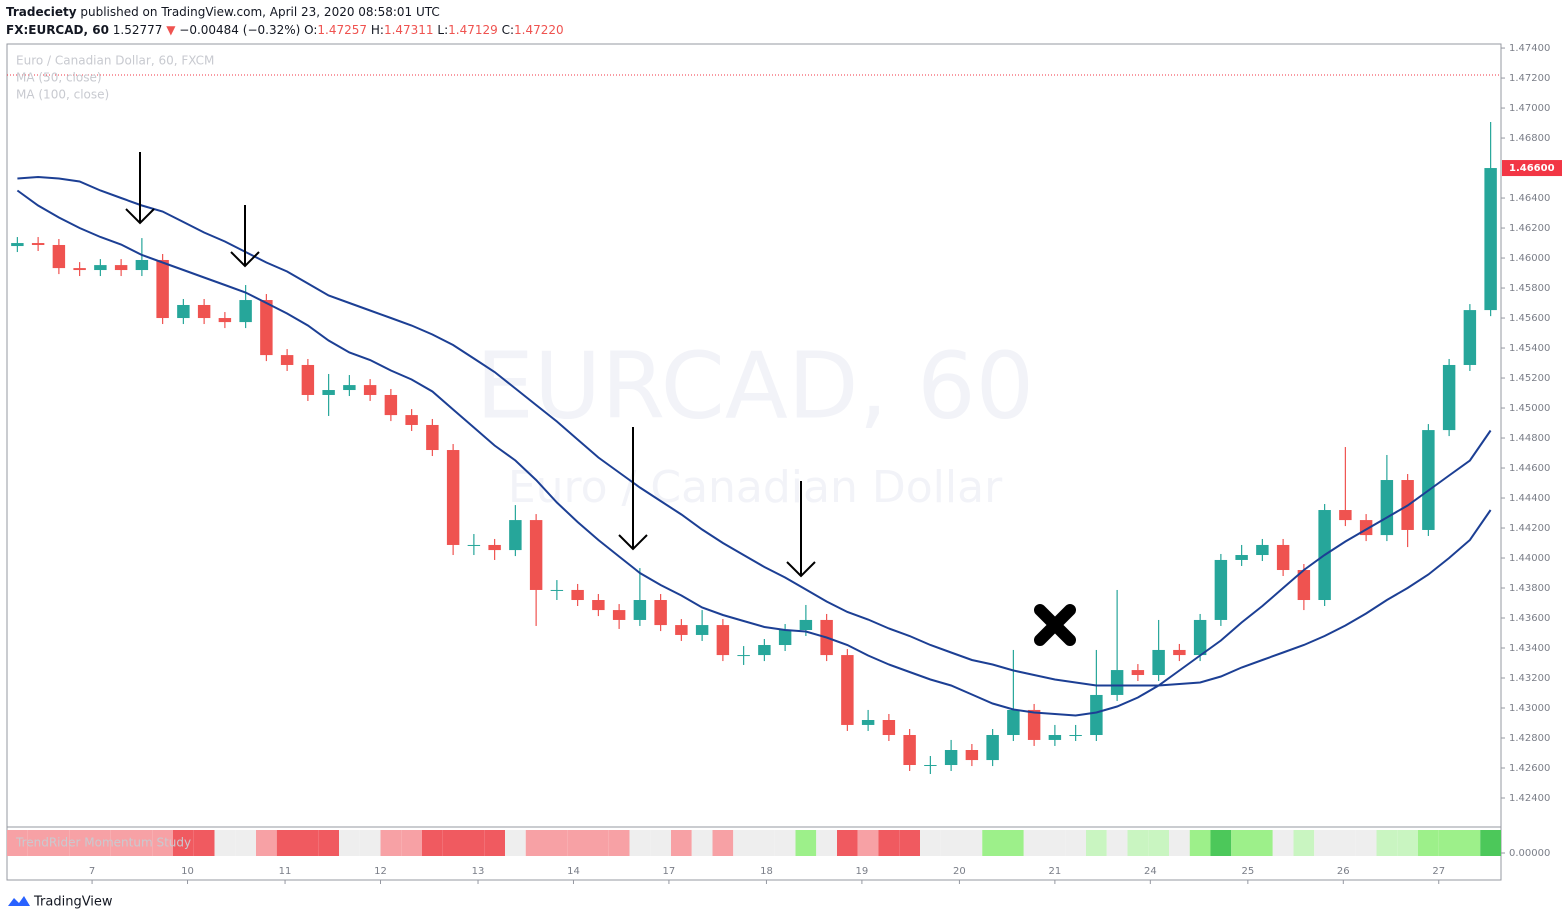 The width and height of the screenshot is (1565, 921). I want to click on cross-mark, so click(1055, 625).